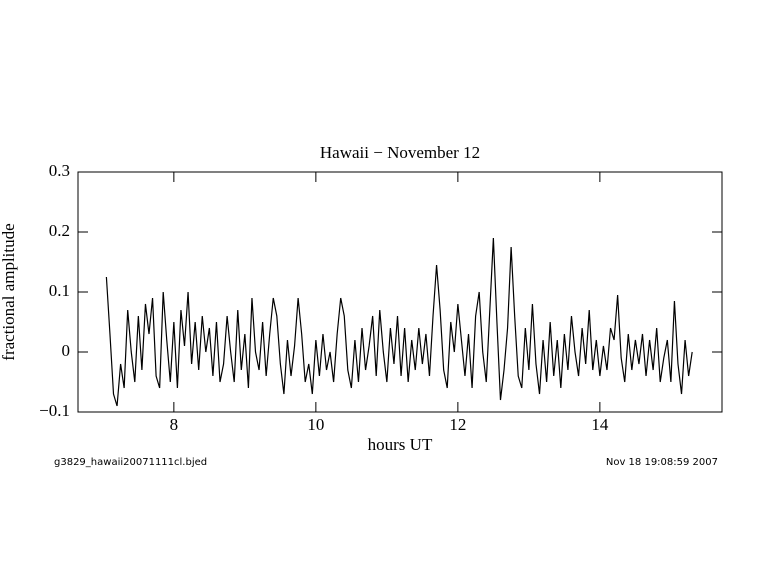  Describe the element at coordinates (174, 424) in the screenshot. I see `x-tick-label: 8` at that location.